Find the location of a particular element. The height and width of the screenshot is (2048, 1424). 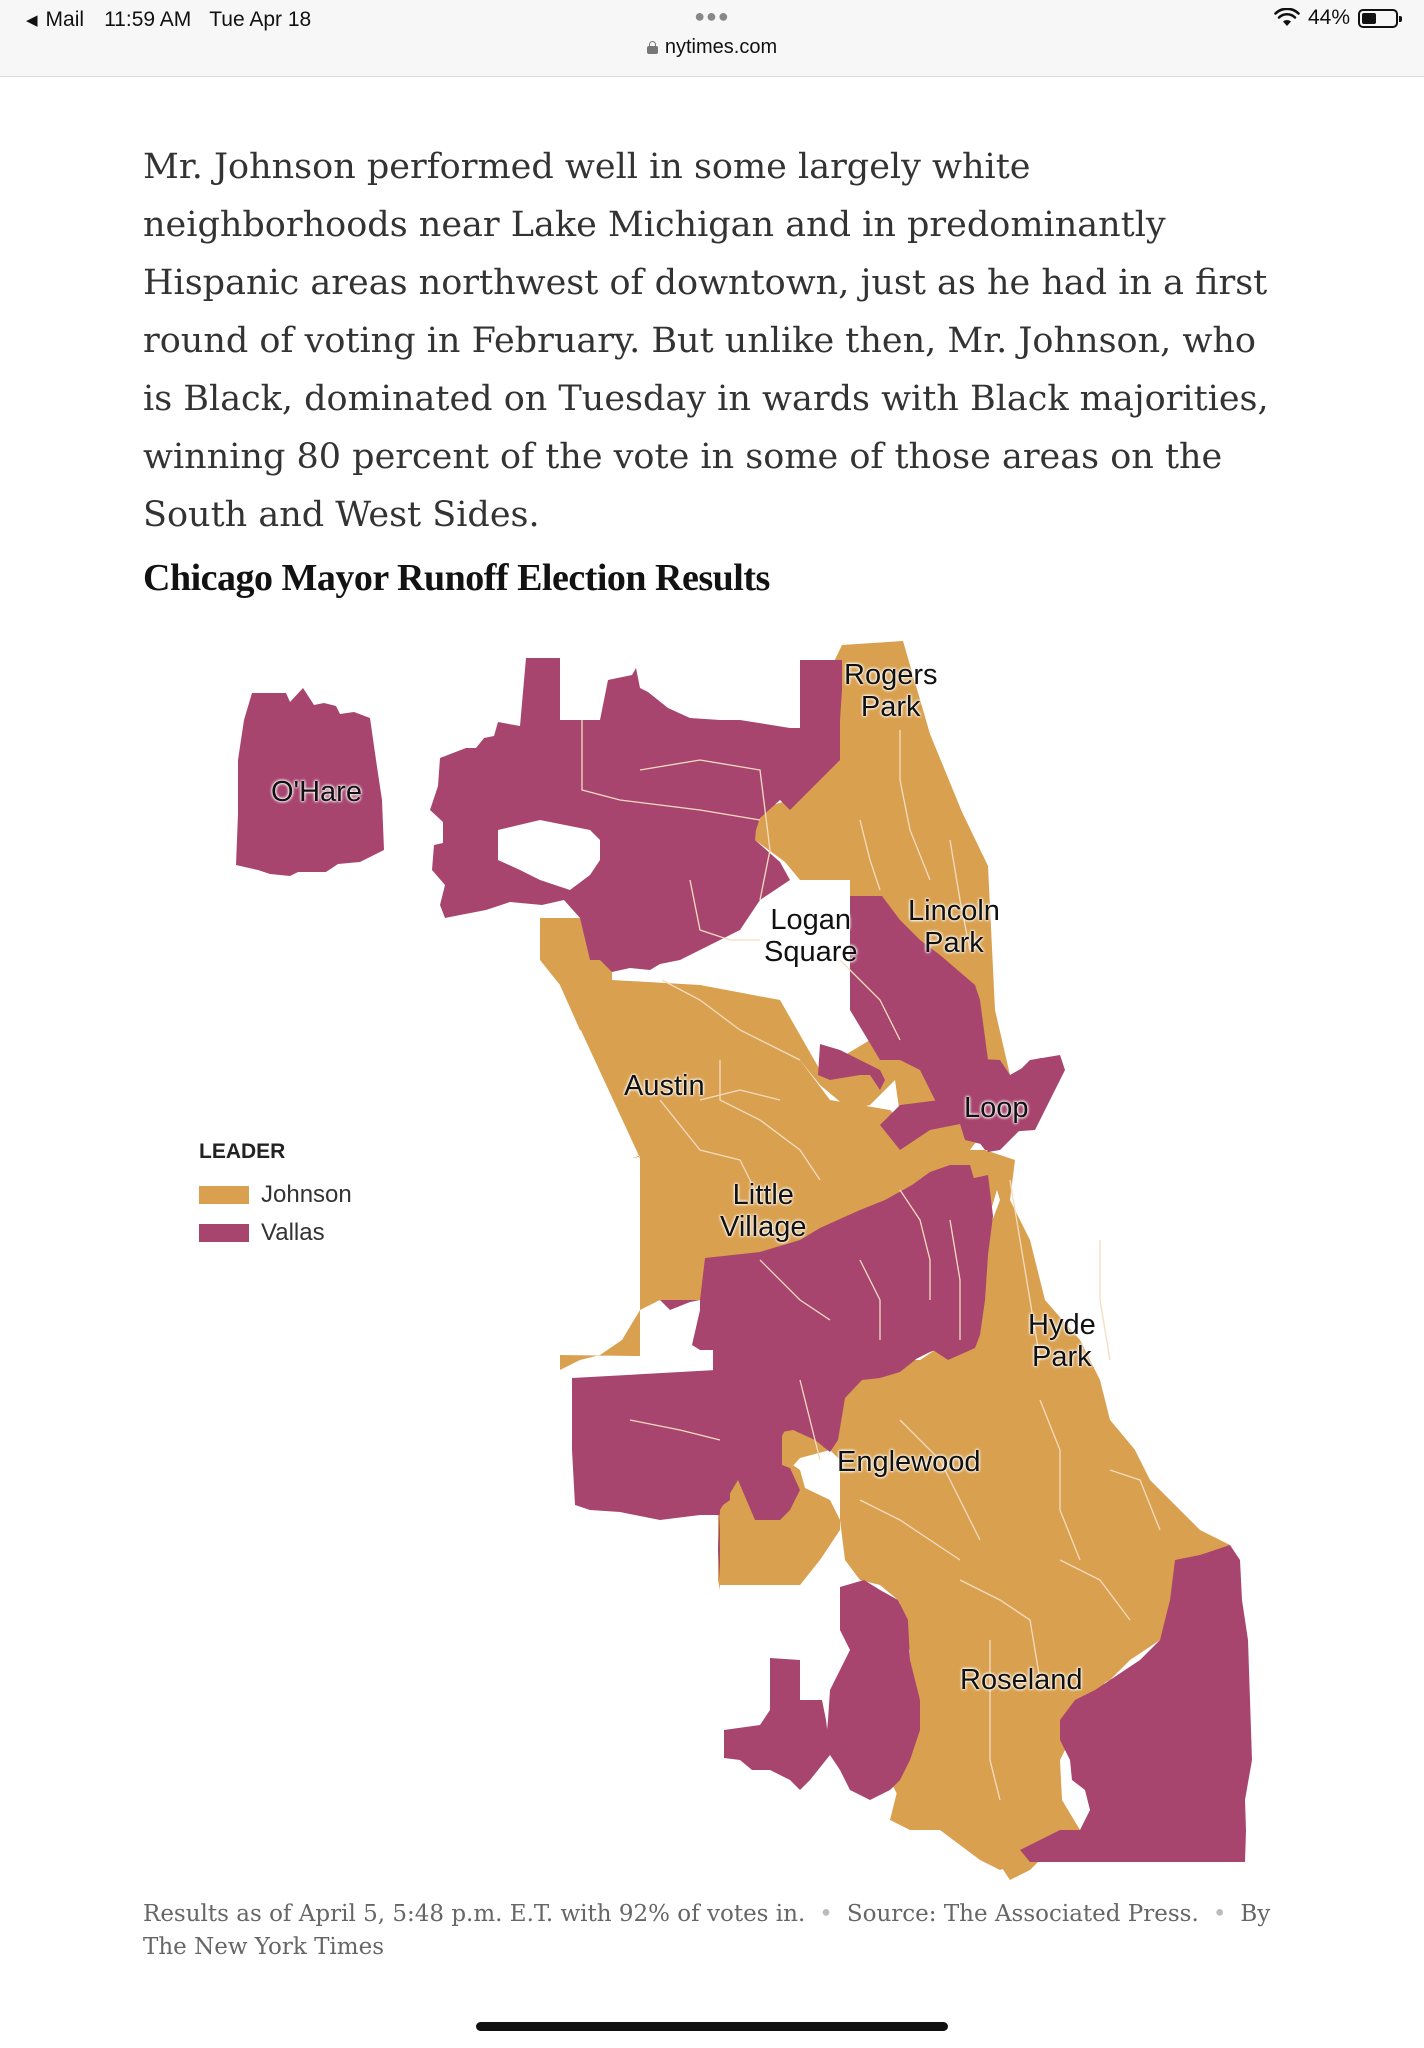

label-rogers-park: Rogers Park is located at coordinates (891, 691).